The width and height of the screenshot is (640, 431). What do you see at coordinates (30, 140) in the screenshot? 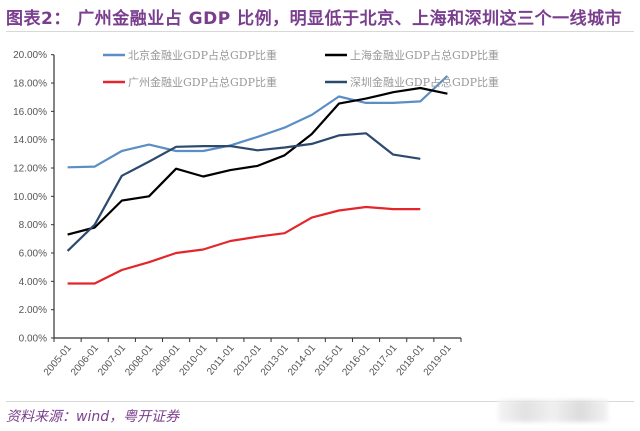
I see `y-tick-label: 14.00%` at bounding box center [30, 140].